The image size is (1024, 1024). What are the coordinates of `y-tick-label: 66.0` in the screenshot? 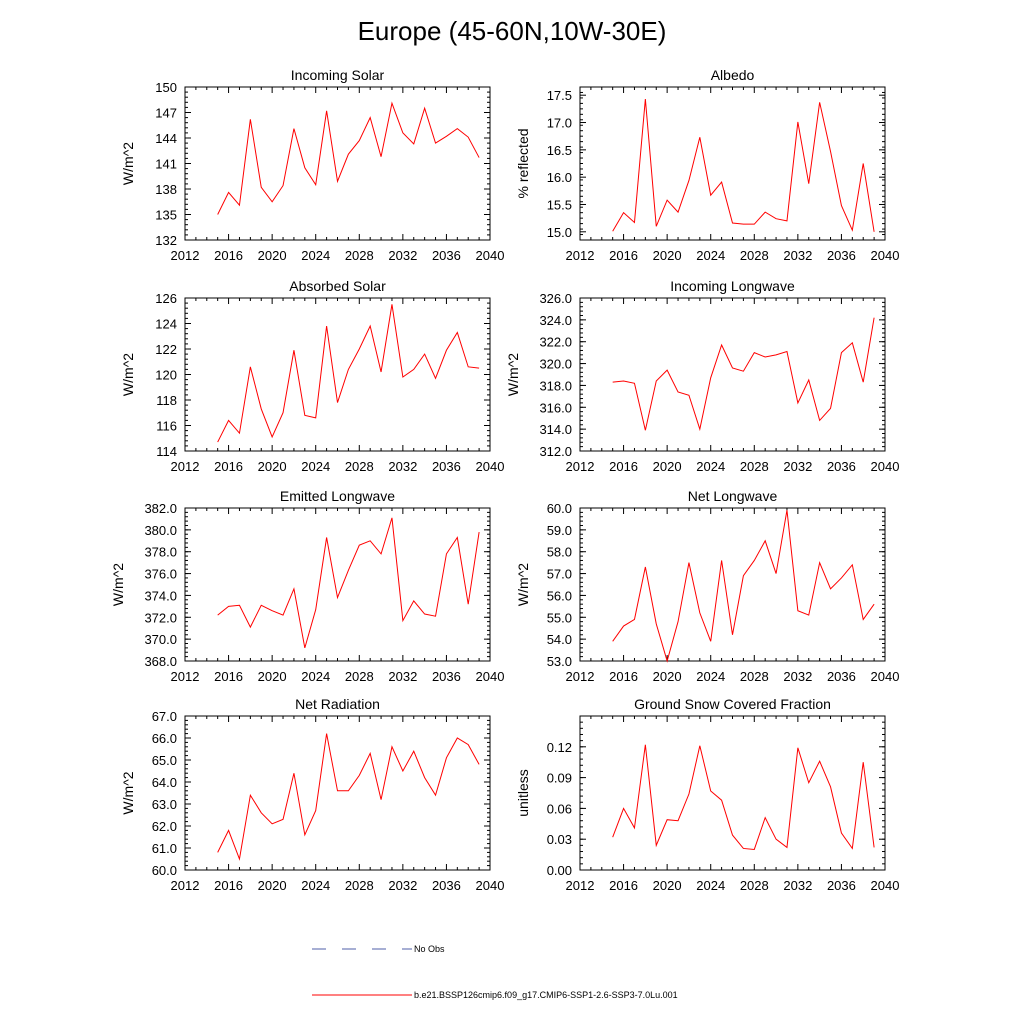 It's located at (164, 738).